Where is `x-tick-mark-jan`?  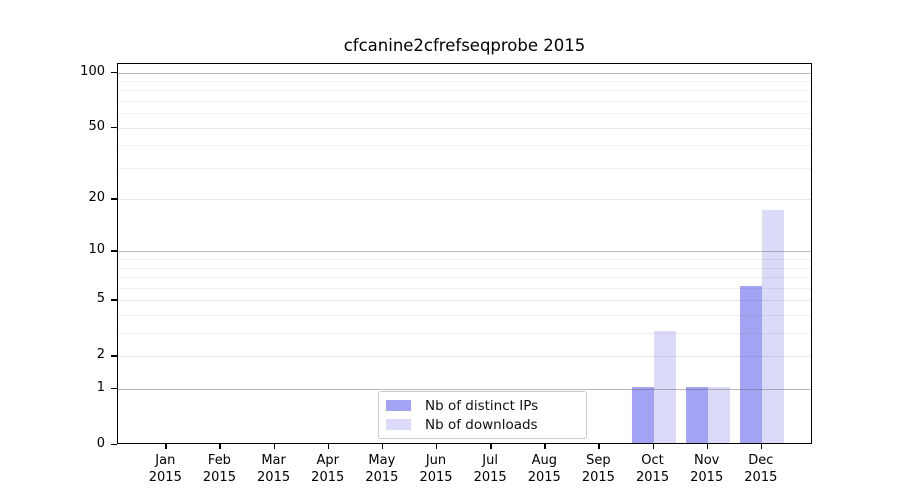
x-tick-mark-jan is located at coordinates (166, 446).